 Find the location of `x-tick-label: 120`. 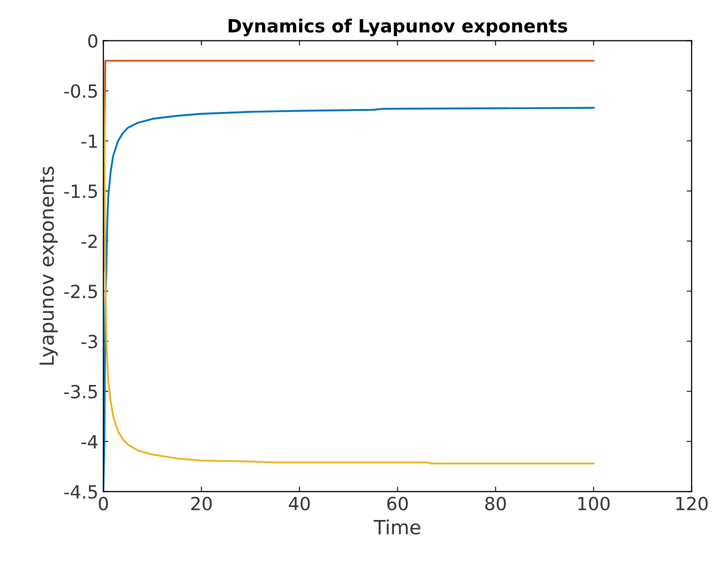

x-tick-label: 120 is located at coordinates (692, 503).